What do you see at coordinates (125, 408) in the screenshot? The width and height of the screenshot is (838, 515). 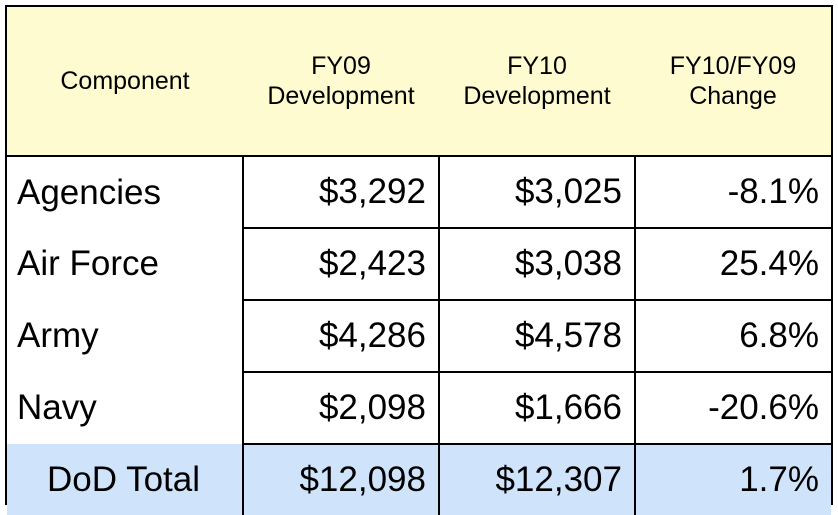 I see `row-label: Navy` at bounding box center [125, 408].